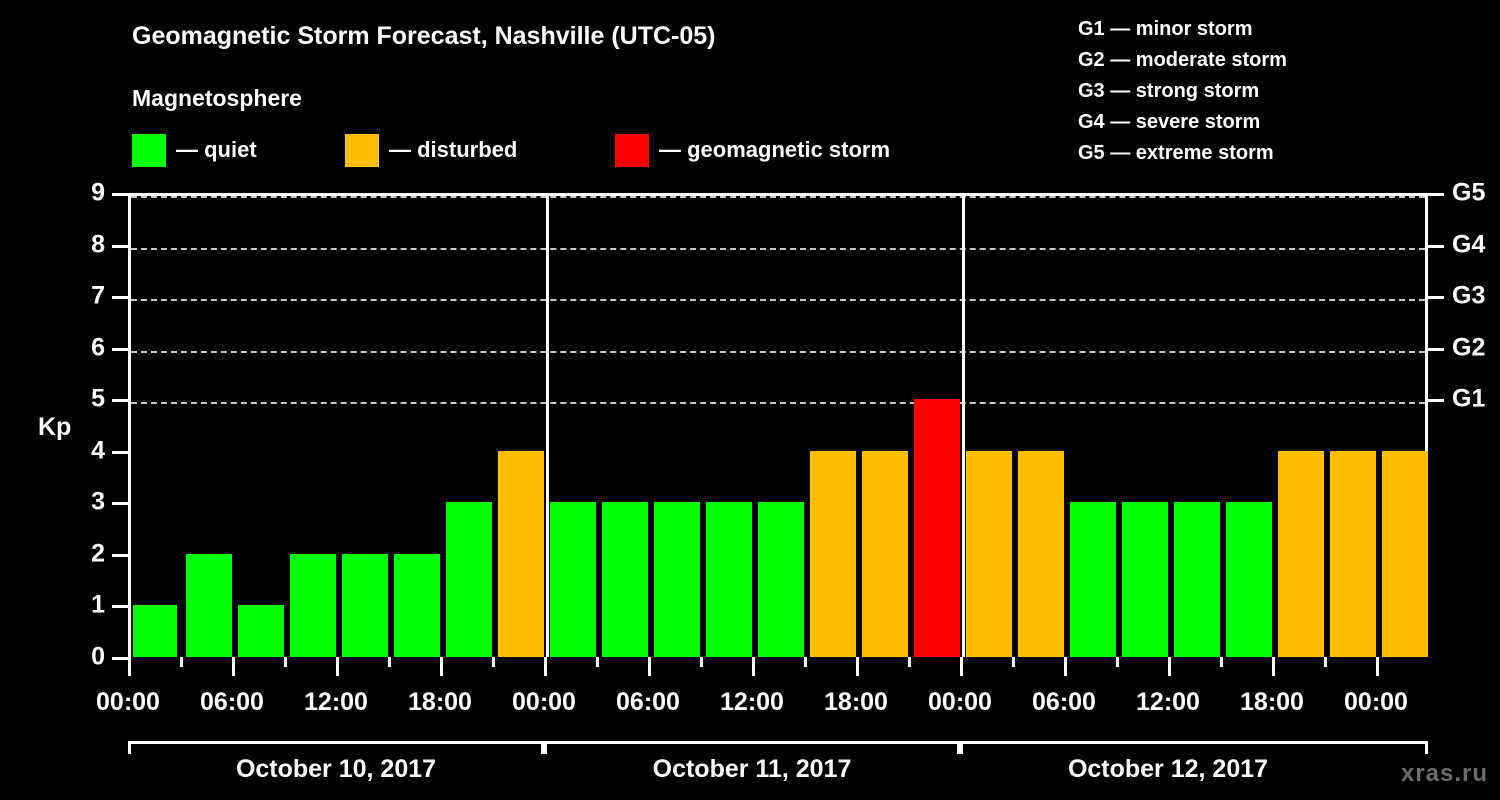  Describe the element at coordinates (217, 98) in the screenshot. I see `legend-heading: Magnetosphere` at that location.